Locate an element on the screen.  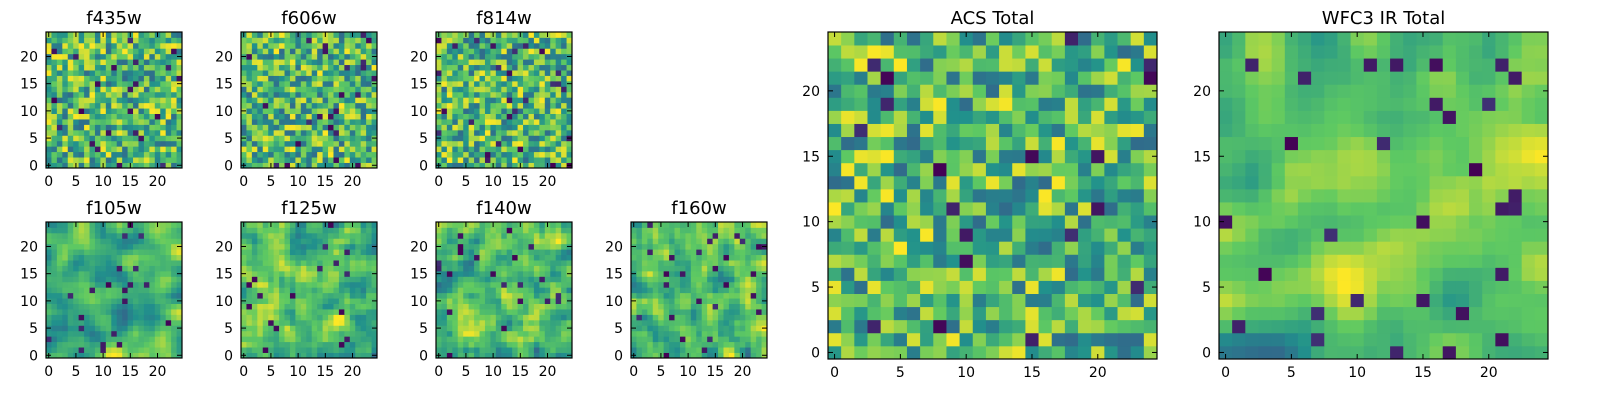
y-tick-label: 5 is located at coordinates (33, 329).